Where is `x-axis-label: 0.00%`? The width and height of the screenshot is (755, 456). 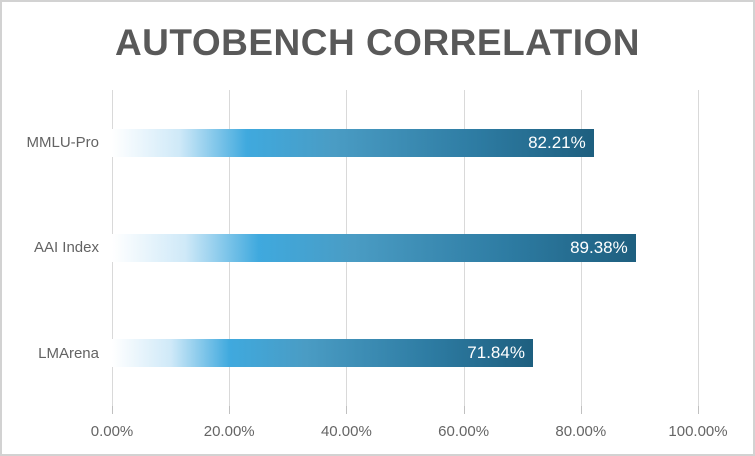 x-axis-label: 0.00% is located at coordinates (112, 431).